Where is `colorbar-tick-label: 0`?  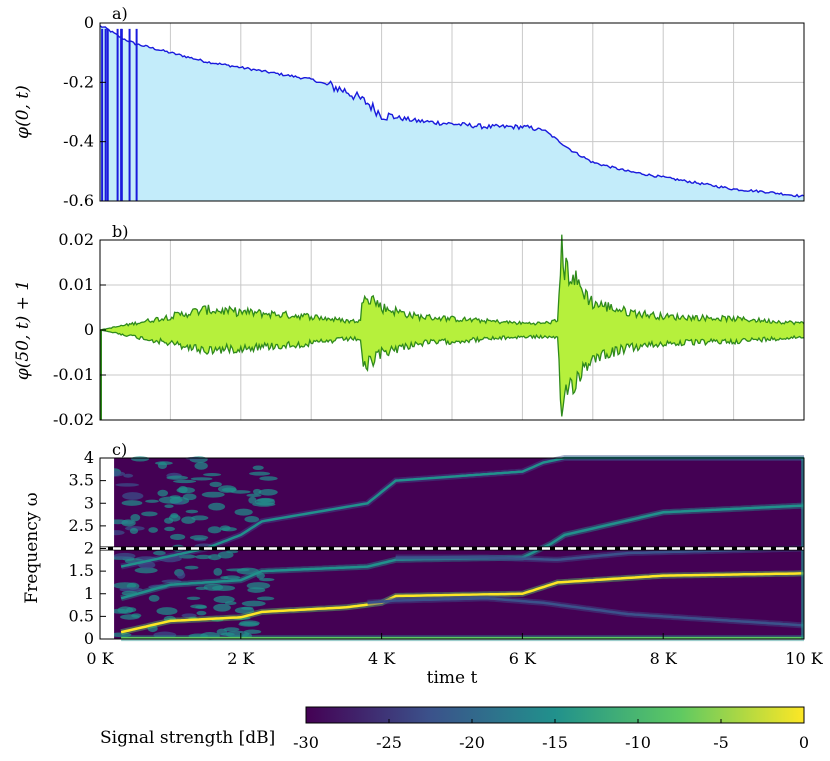 colorbar-tick-label: 0 is located at coordinates (804, 742).